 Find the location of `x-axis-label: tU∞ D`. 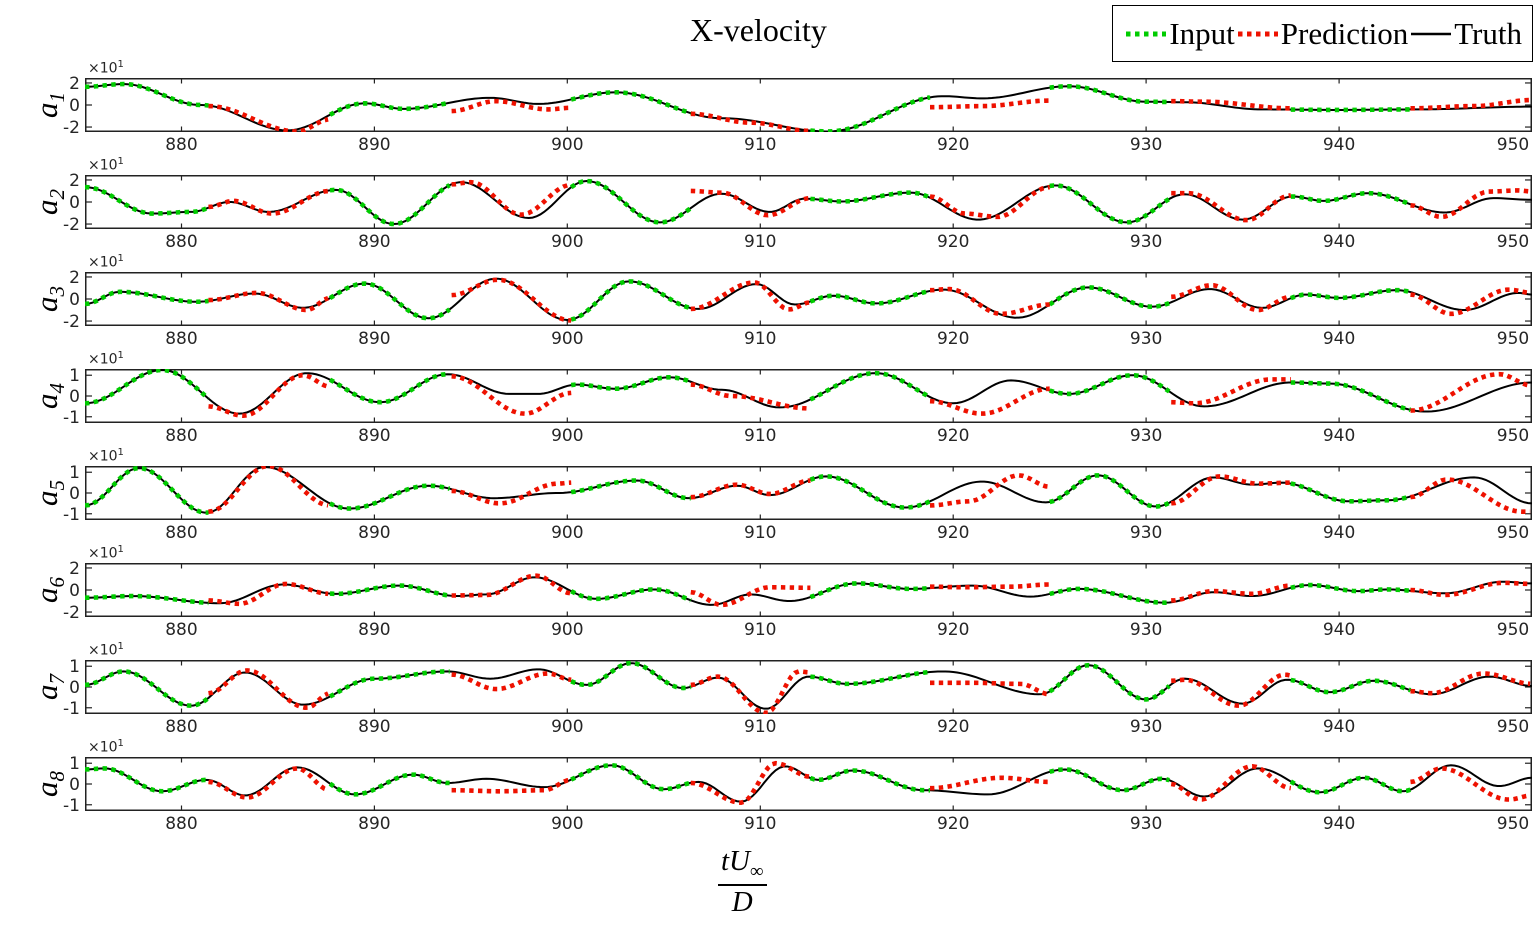

x-axis-label: tU∞ D is located at coordinates (742, 882).